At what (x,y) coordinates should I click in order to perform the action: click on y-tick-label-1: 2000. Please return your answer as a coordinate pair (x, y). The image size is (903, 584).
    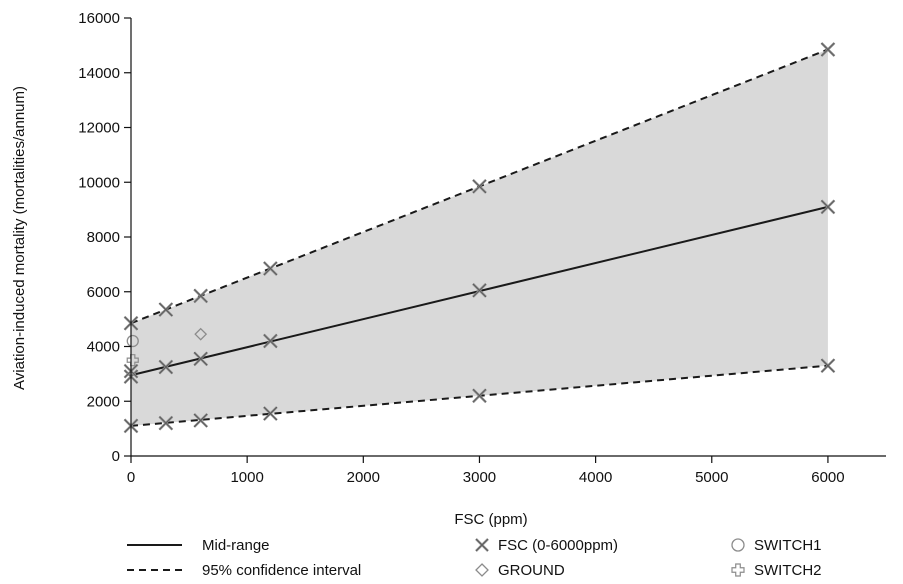
    Looking at the image, I should click on (103, 401).